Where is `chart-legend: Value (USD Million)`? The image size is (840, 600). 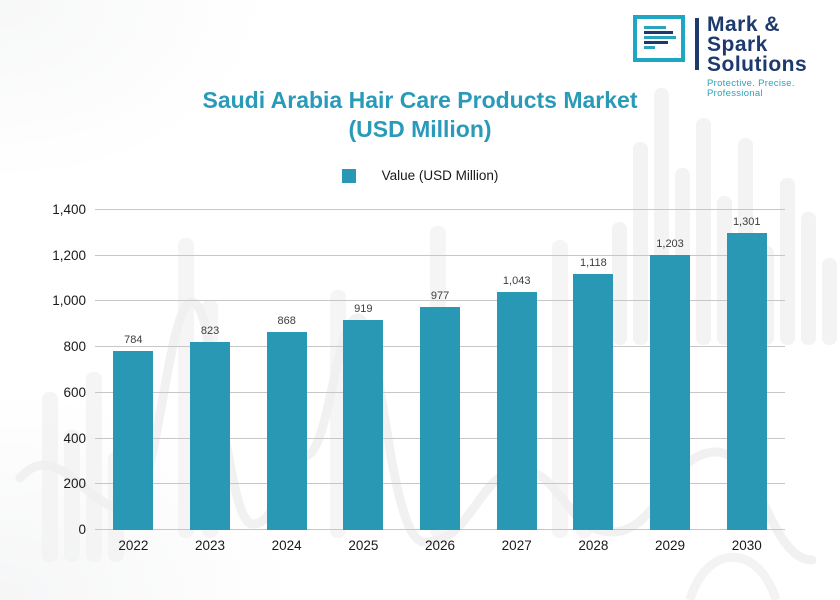 chart-legend: Value (USD Million) is located at coordinates (420, 175).